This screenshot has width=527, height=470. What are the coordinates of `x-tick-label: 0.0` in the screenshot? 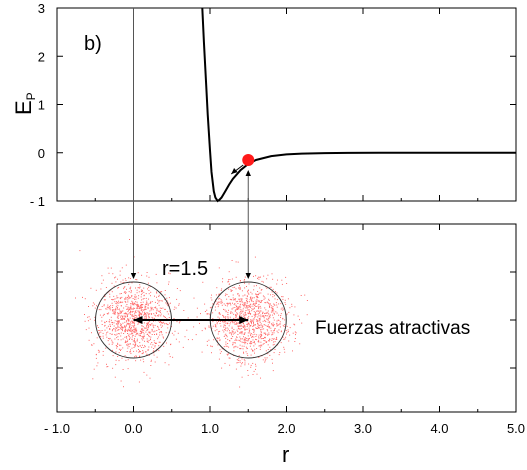 It's located at (133, 428).